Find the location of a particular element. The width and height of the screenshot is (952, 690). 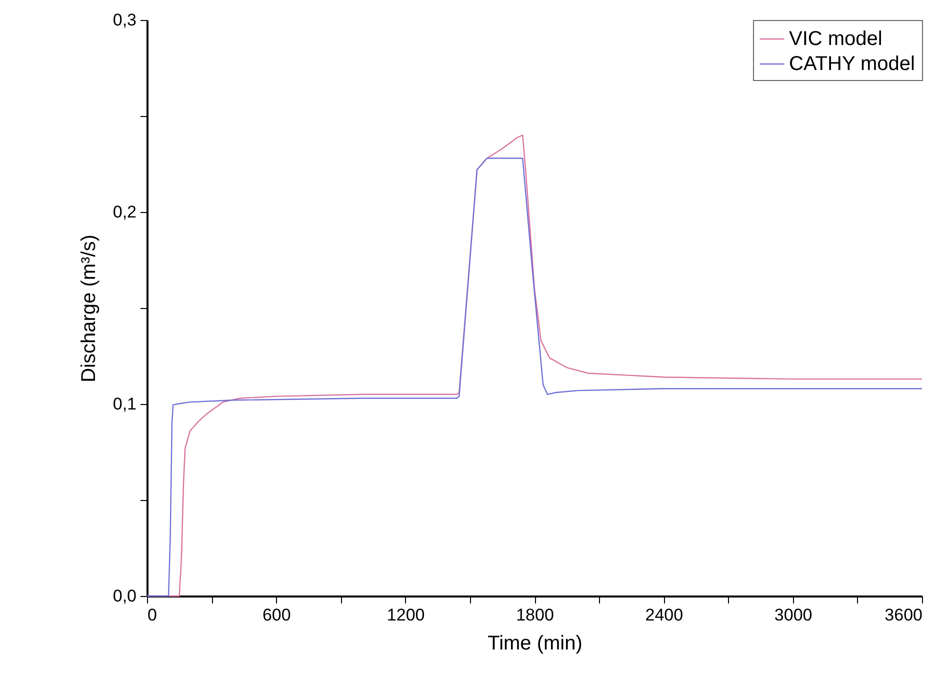

x-tick-label: 3000 is located at coordinates (793, 615).